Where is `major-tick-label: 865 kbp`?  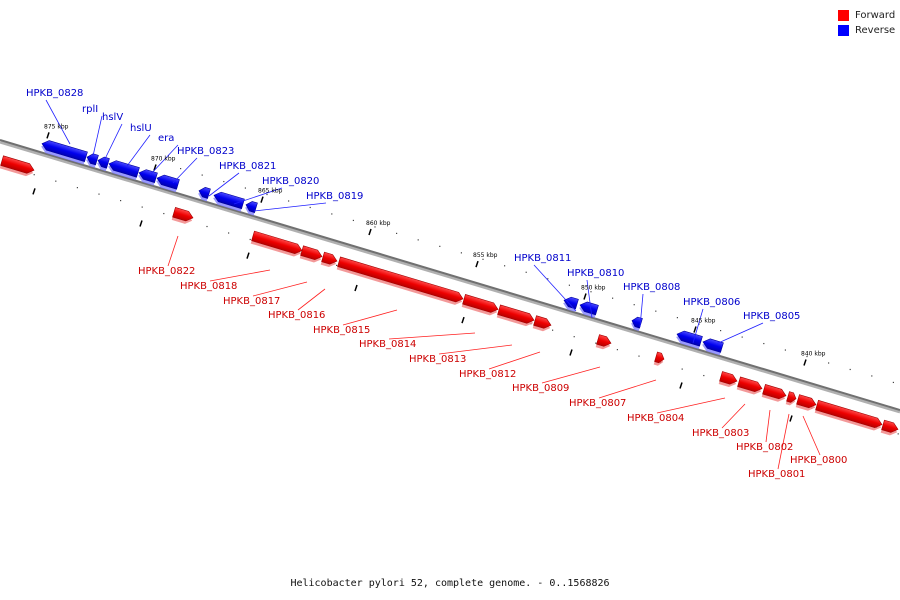 major-tick-label: 865 kbp is located at coordinates (270, 191).